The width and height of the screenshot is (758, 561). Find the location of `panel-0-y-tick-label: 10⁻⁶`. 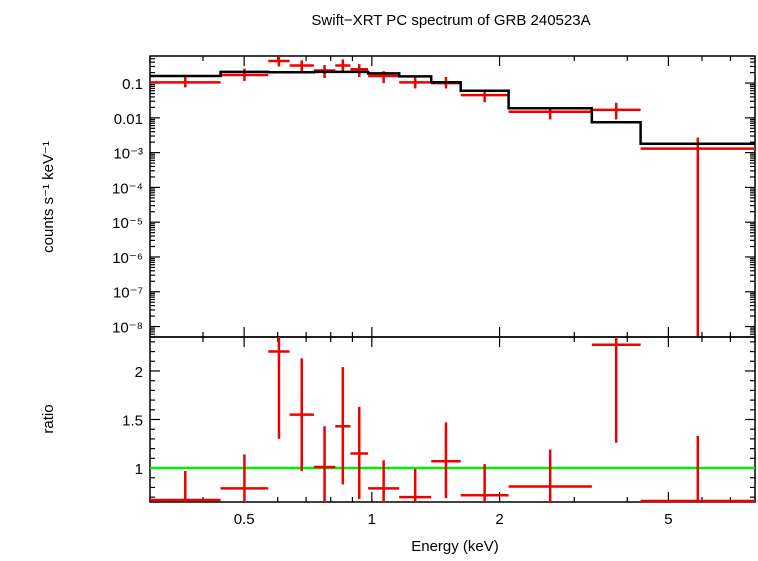

panel-0-y-tick-label: 10⁻⁶ is located at coordinates (127, 258).